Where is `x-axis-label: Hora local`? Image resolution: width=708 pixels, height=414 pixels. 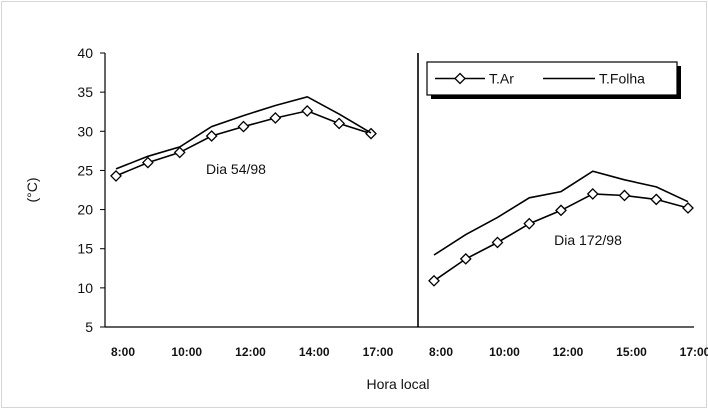 x-axis-label: Hora local is located at coordinates (397, 384).